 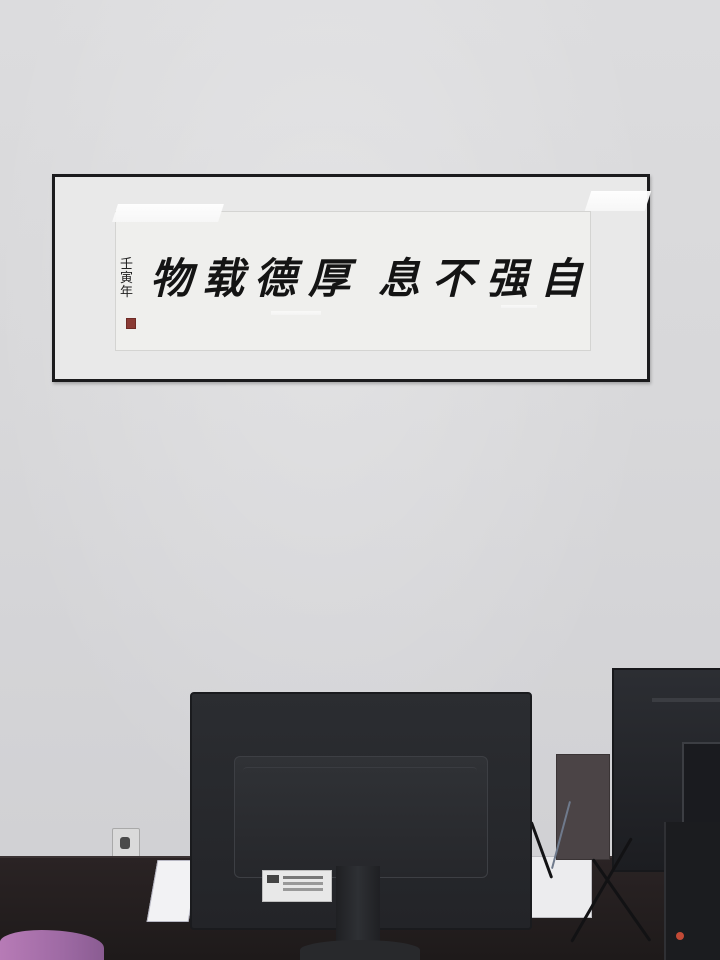 What do you see at coordinates (172, 278) in the screenshot?
I see `calligraphy-char: 物` at bounding box center [172, 278].